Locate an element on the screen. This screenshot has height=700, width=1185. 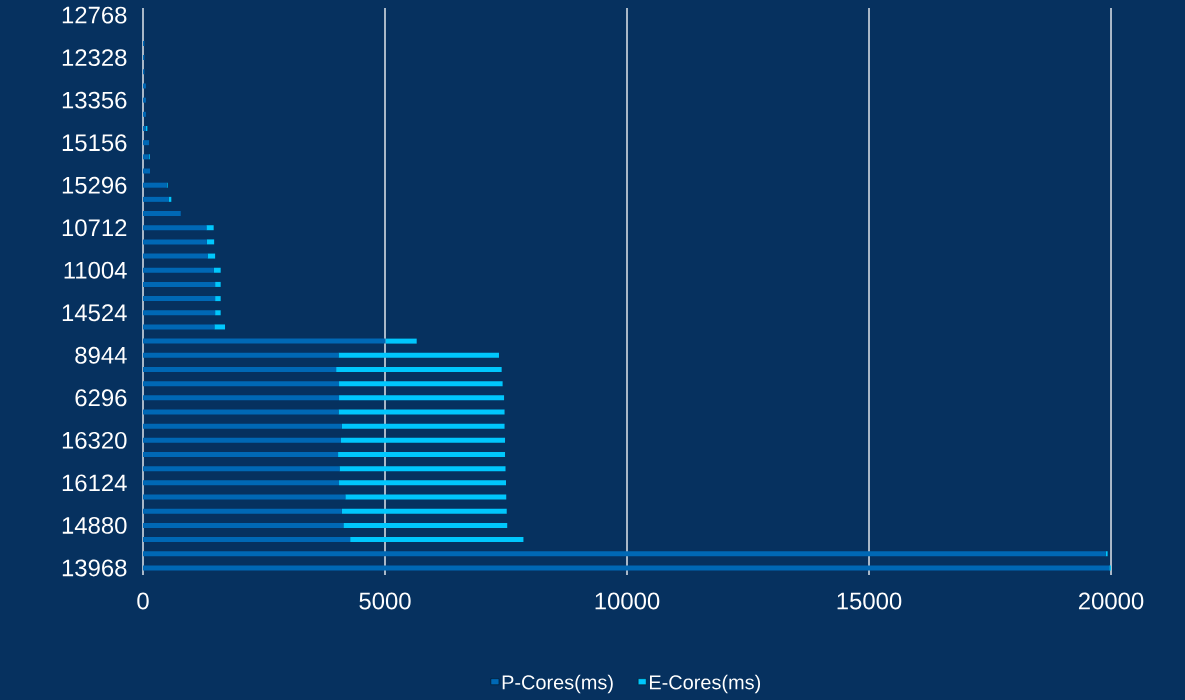
y-tick-label: 15296 is located at coordinates (94, 185).